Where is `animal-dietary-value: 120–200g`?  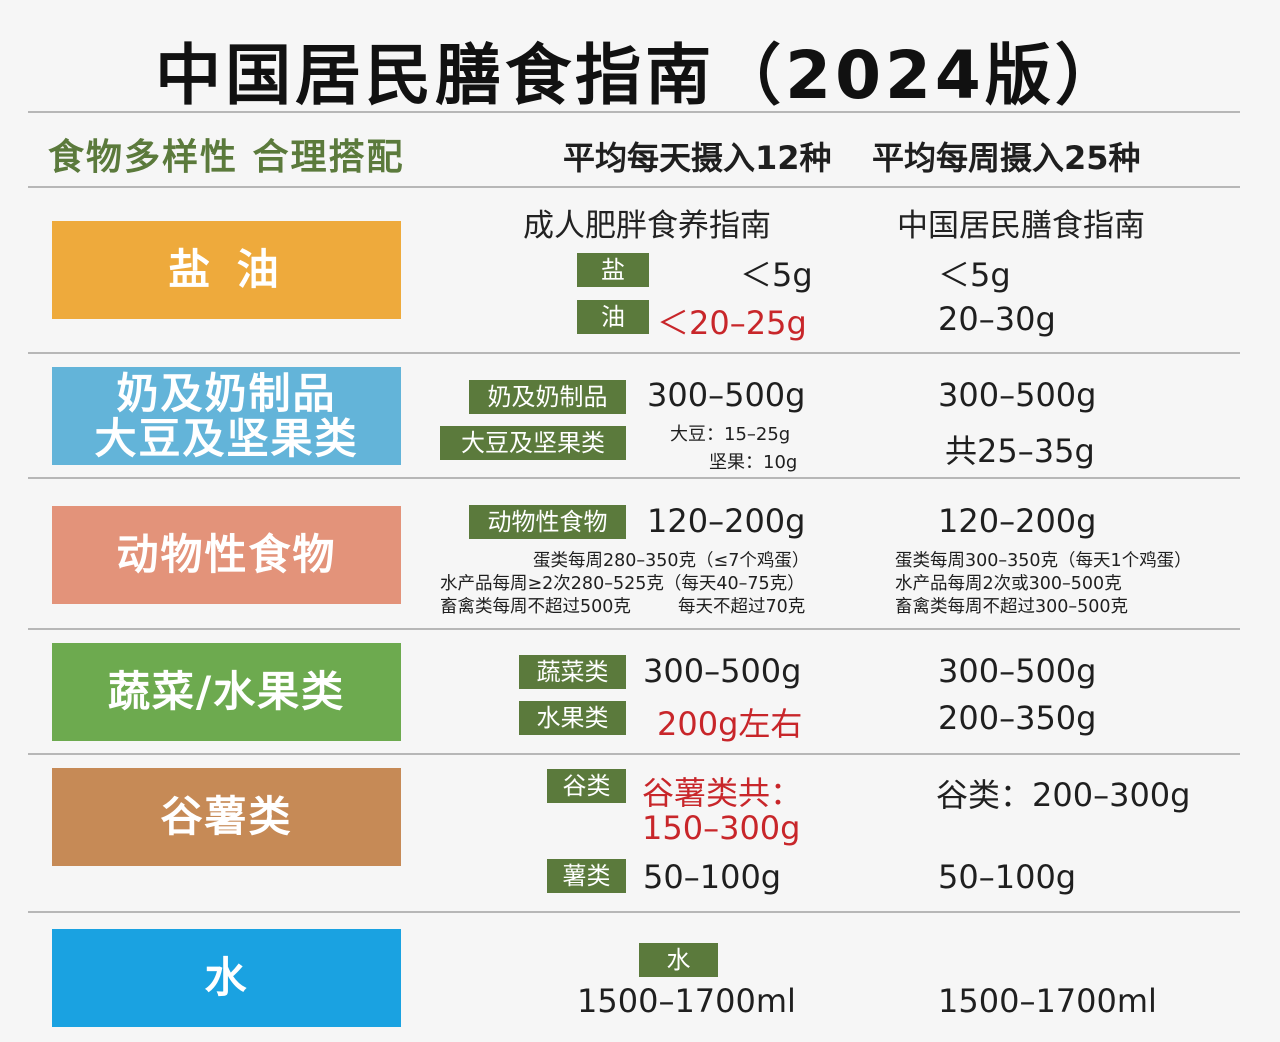
animal-dietary-value: 120–200g is located at coordinates (1017, 521).